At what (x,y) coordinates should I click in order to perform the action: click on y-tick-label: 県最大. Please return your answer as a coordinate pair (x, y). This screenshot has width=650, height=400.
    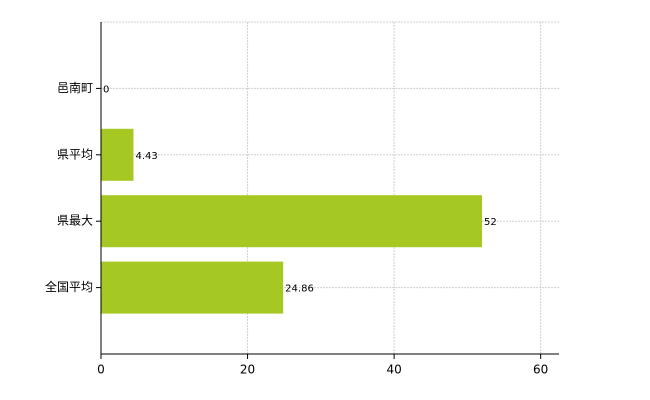
    Looking at the image, I should click on (75, 221).